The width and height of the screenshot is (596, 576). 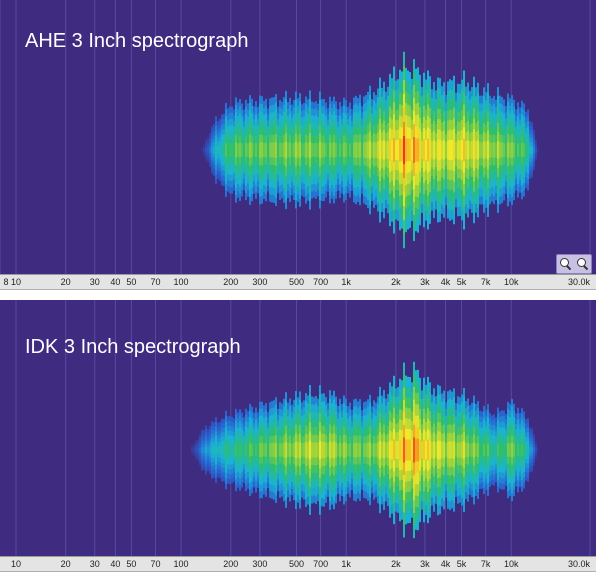 What do you see at coordinates (346, 564) in the screenshot?
I see `tick-label: 1k` at bounding box center [346, 564].